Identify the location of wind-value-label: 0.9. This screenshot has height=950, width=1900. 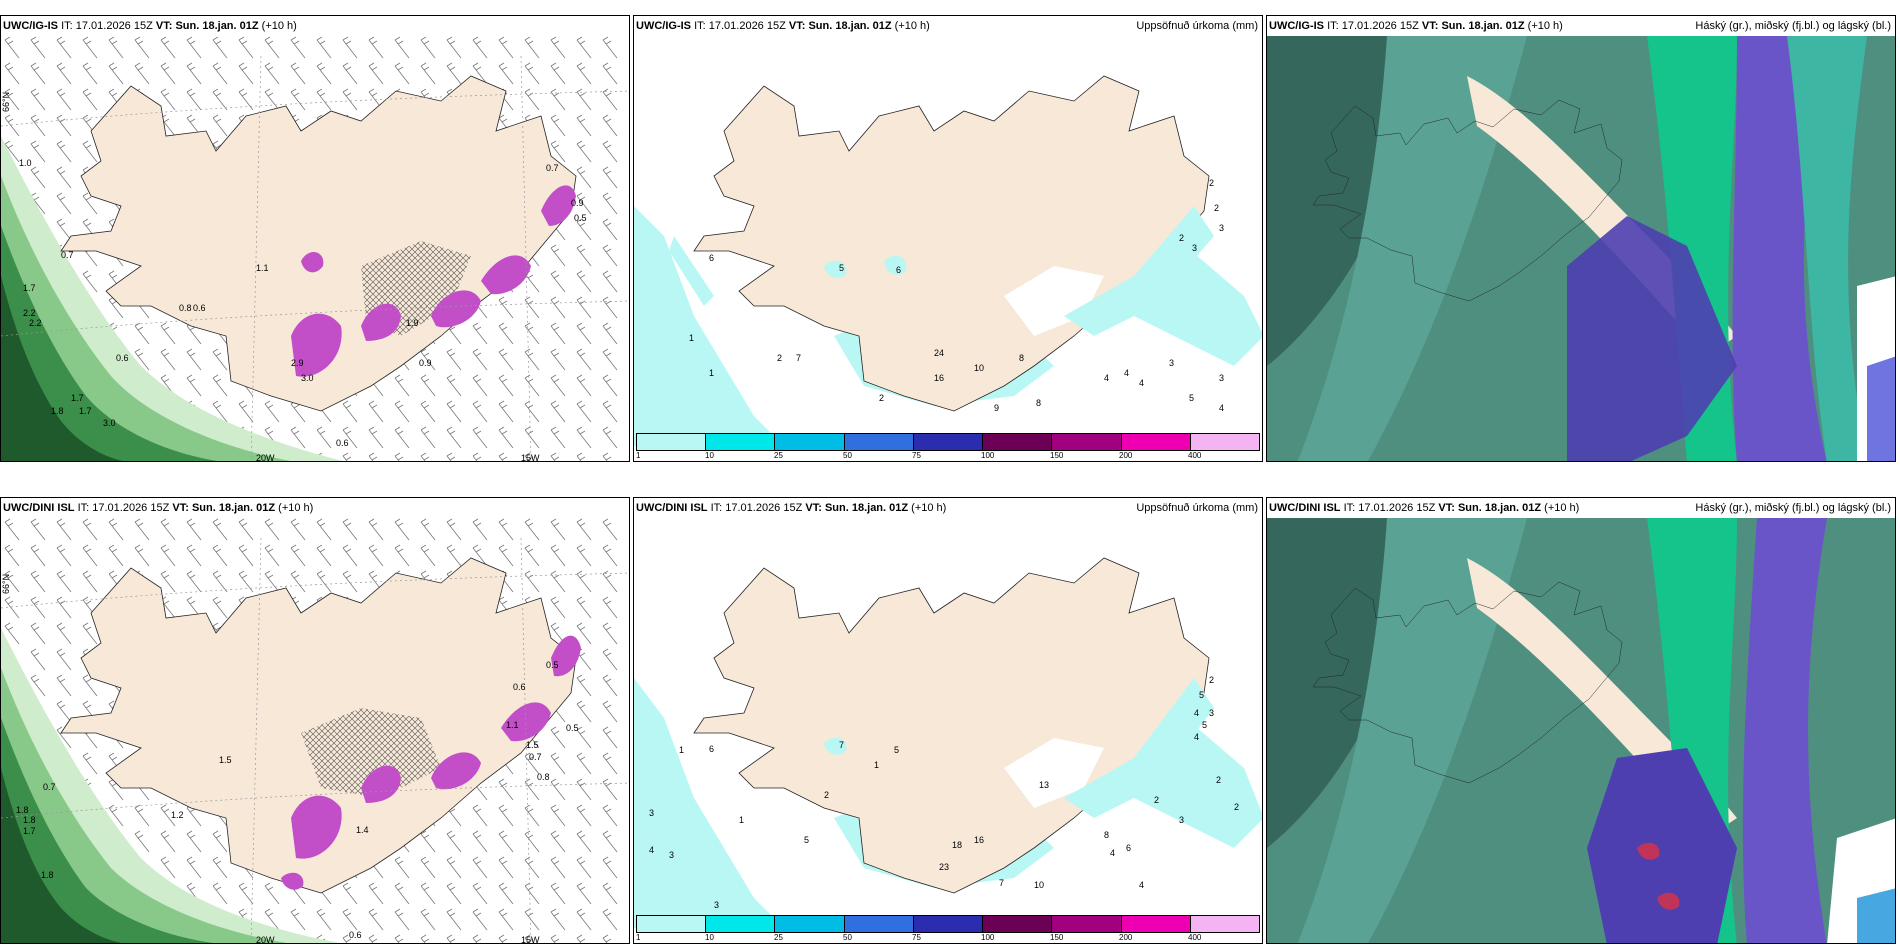
(577, 203).